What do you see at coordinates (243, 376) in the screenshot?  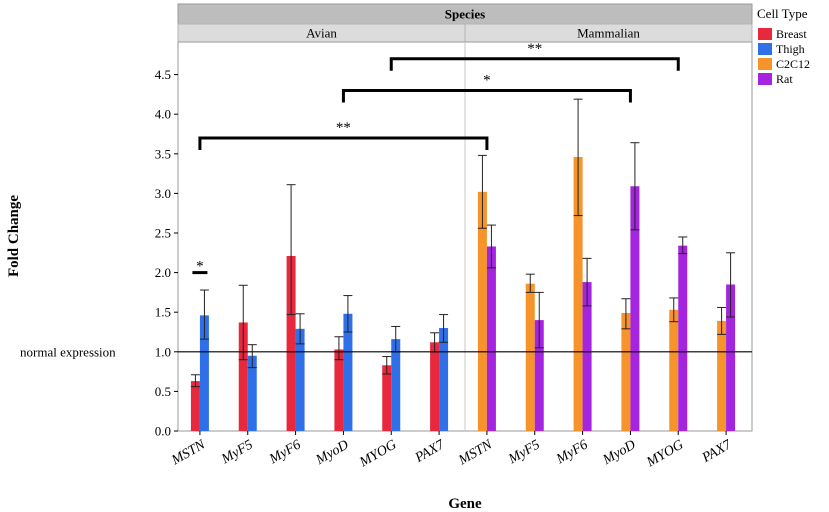 I see `bar-avian-myf5-breast` at bounding box center [243, 376].